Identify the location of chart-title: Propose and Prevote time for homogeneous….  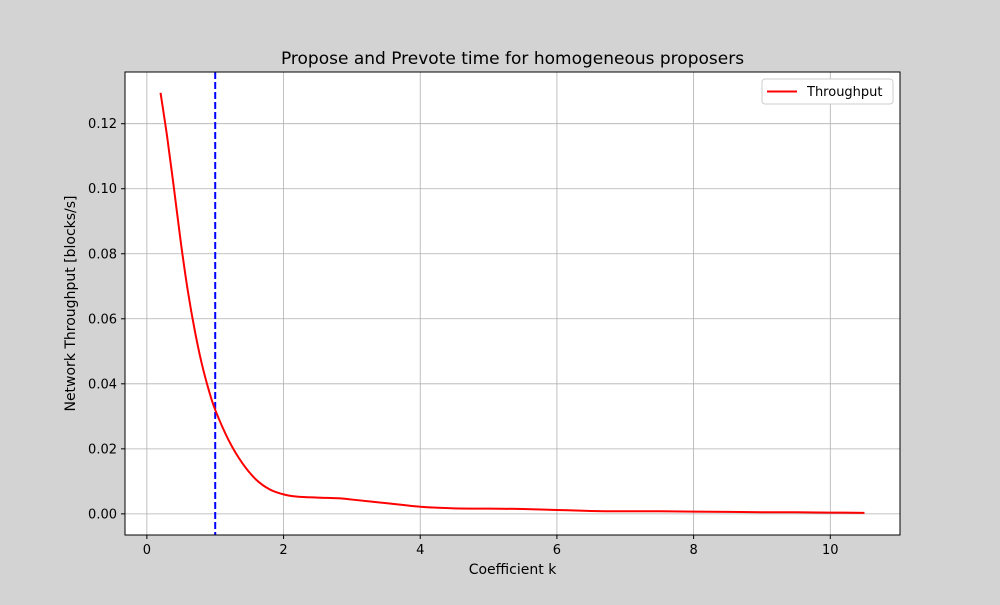
(512, 59).